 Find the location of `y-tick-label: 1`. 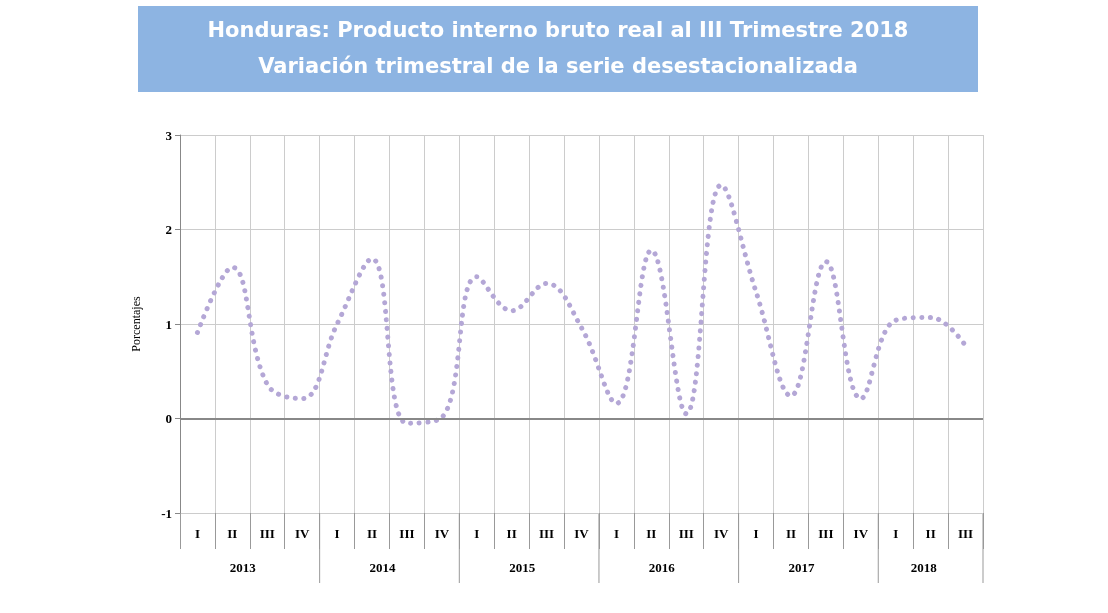

y-tick-label: 1 is located at coordinates (168, 324).